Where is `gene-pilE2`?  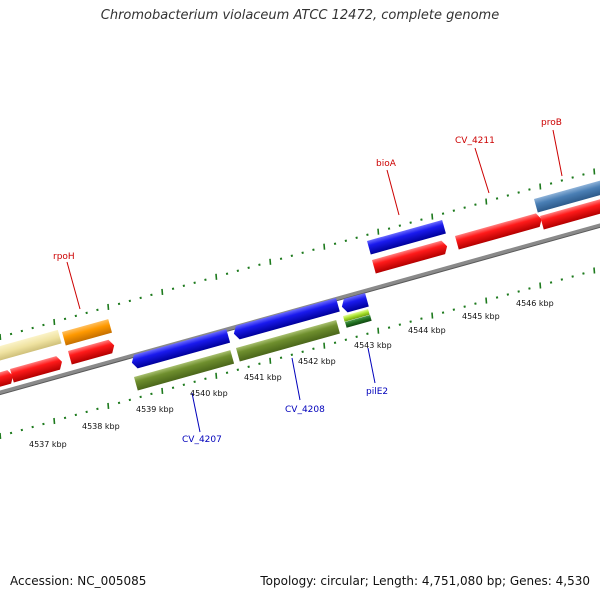 gene-pilE2 is located at coordinates (356, 315).